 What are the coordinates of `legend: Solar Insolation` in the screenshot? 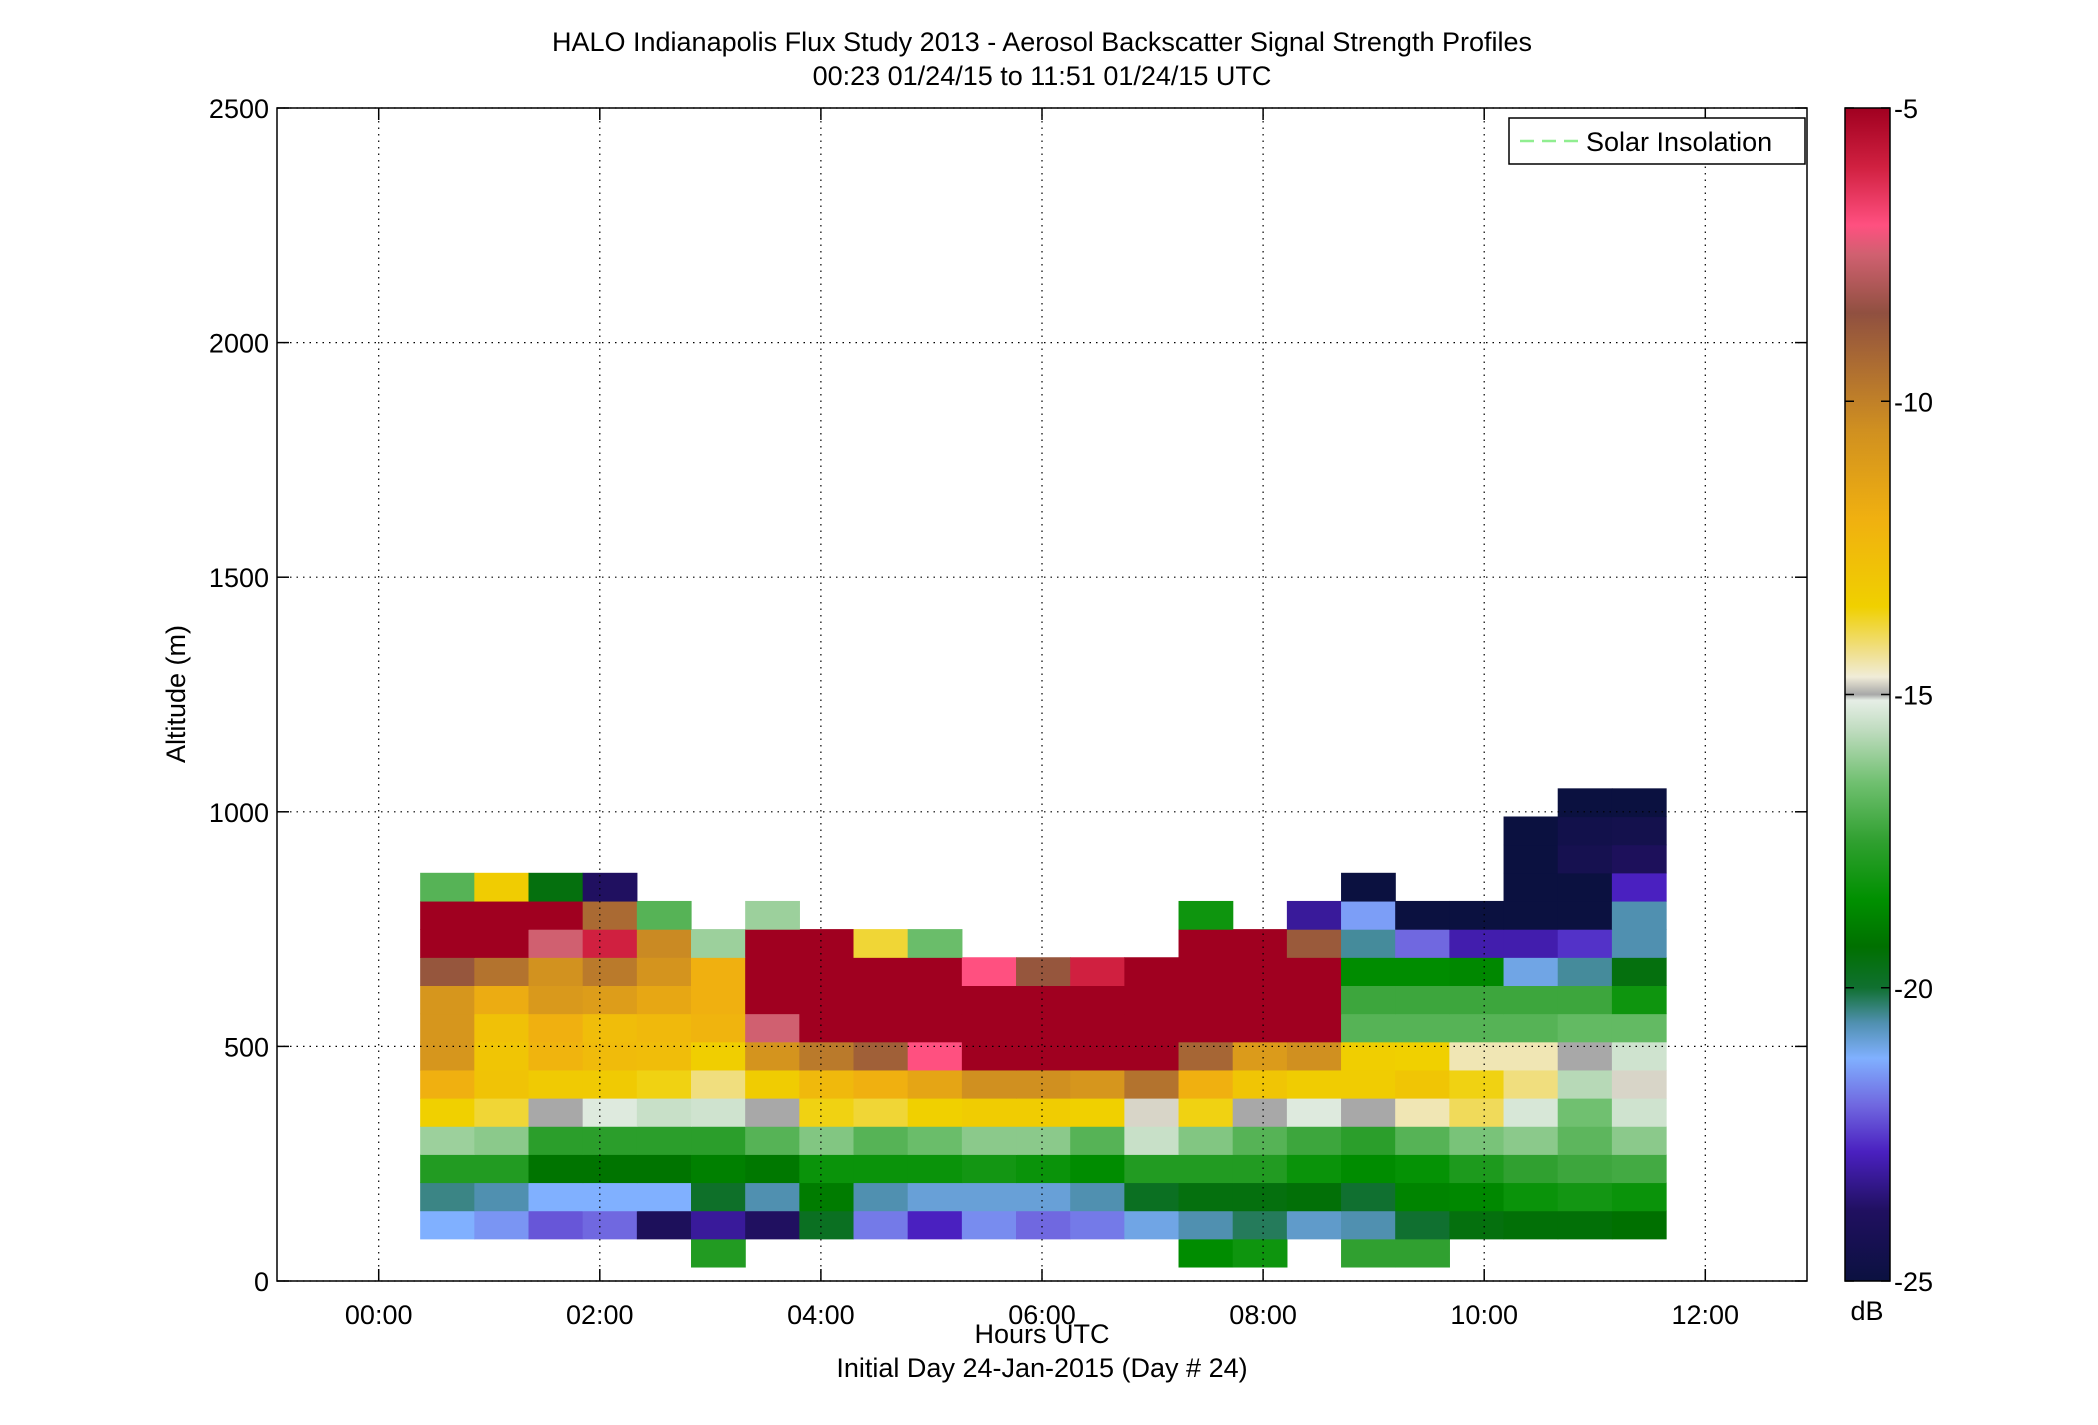 It's located at (1657, 141).